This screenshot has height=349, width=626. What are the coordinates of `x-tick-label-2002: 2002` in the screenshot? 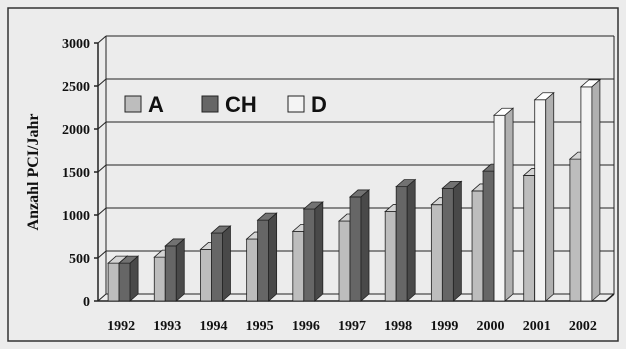 It's located at (583, 326).